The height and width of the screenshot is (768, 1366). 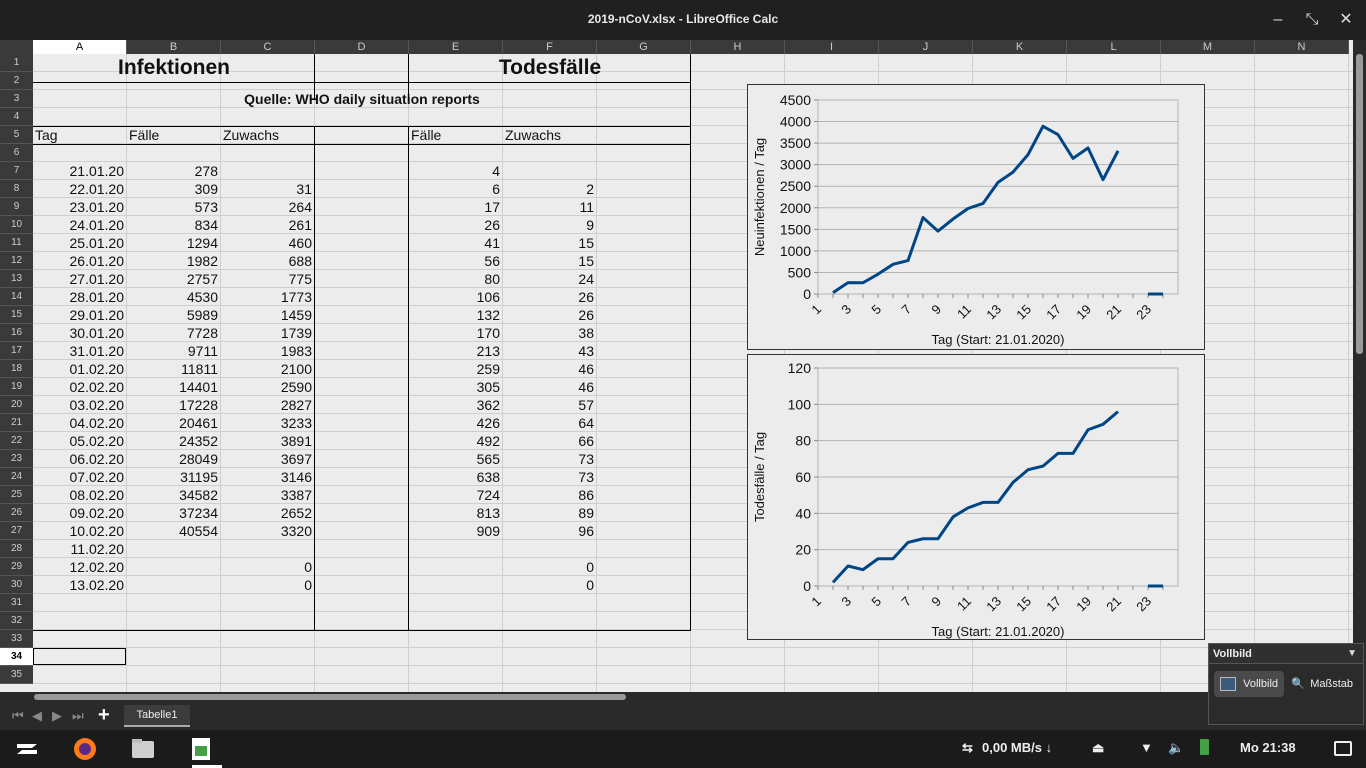 What do you see at coordinates (496, 171) in the screenshot?
I see `table-cell: 4` at bounding box center [496, 171].